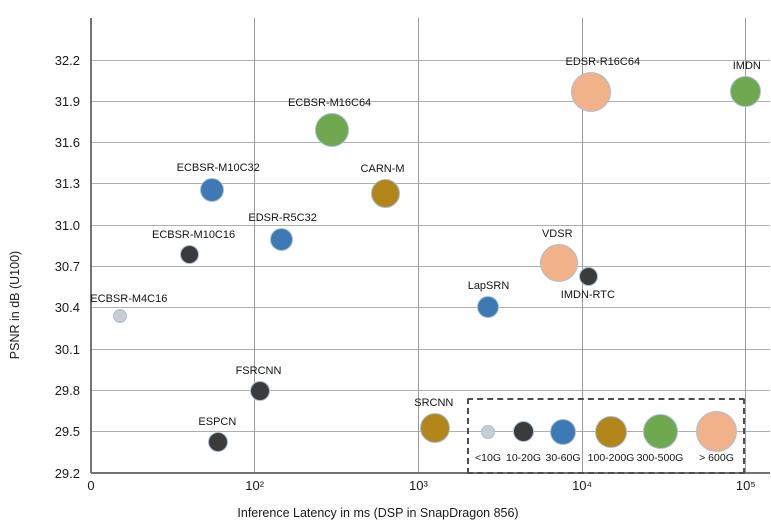 The height and width of the screenshot is (531, 771). What do you see at coordinates (716, 432) in the screenshot?
I see `legend-bubble-600g` at bounding box center [716, 432].